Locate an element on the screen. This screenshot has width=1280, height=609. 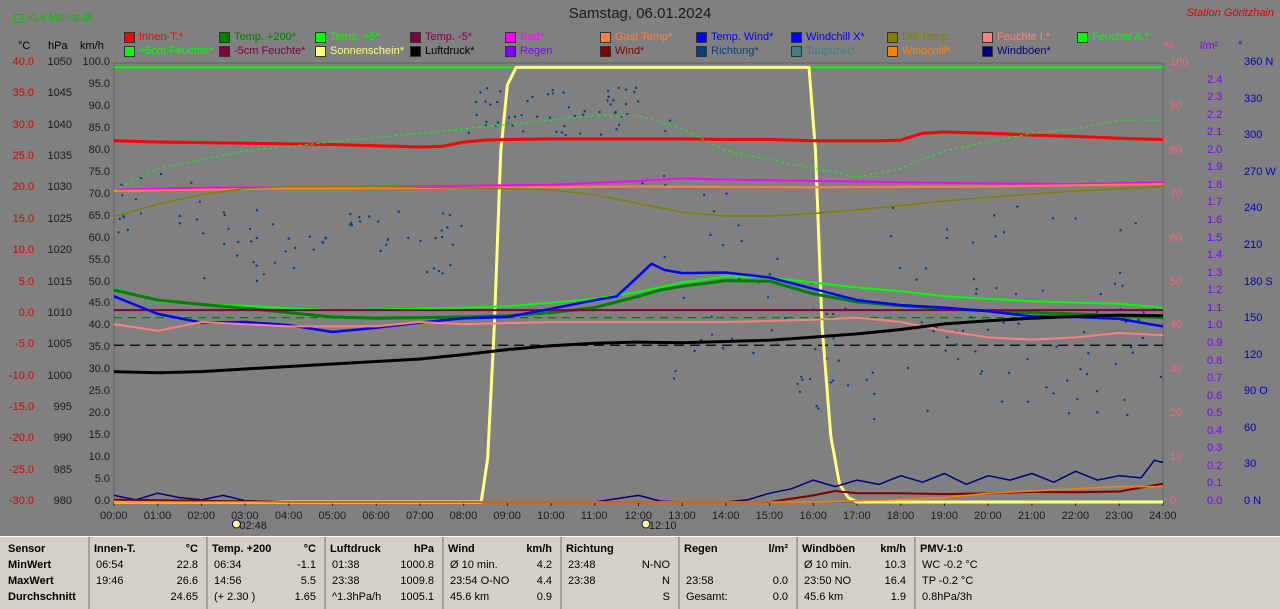
stats-col-head: Windböen is located at coordinates (829, 549).